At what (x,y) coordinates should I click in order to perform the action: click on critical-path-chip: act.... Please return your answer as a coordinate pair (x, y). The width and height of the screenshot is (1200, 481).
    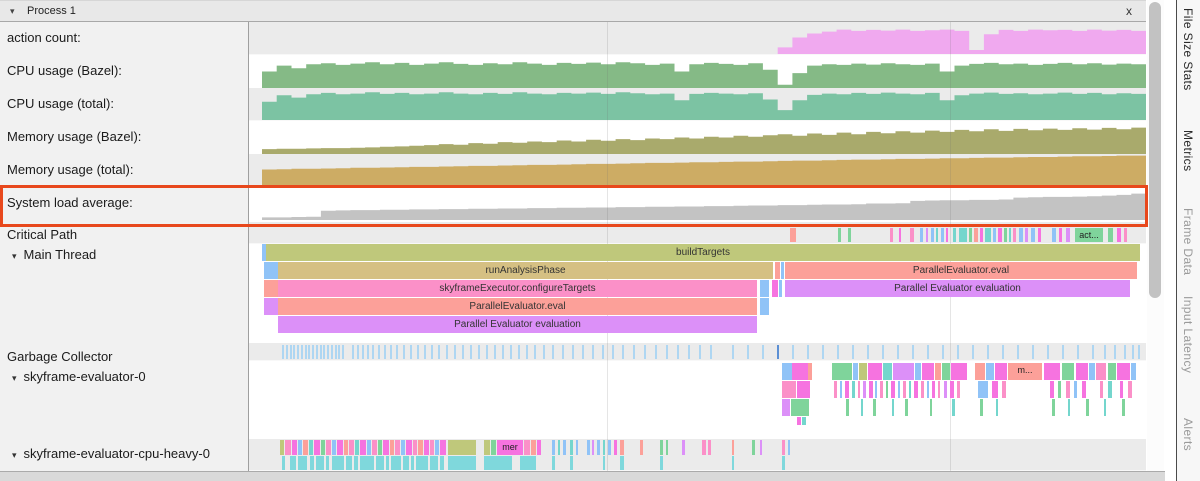
    Looking at the image, I should click on (1089, 235).